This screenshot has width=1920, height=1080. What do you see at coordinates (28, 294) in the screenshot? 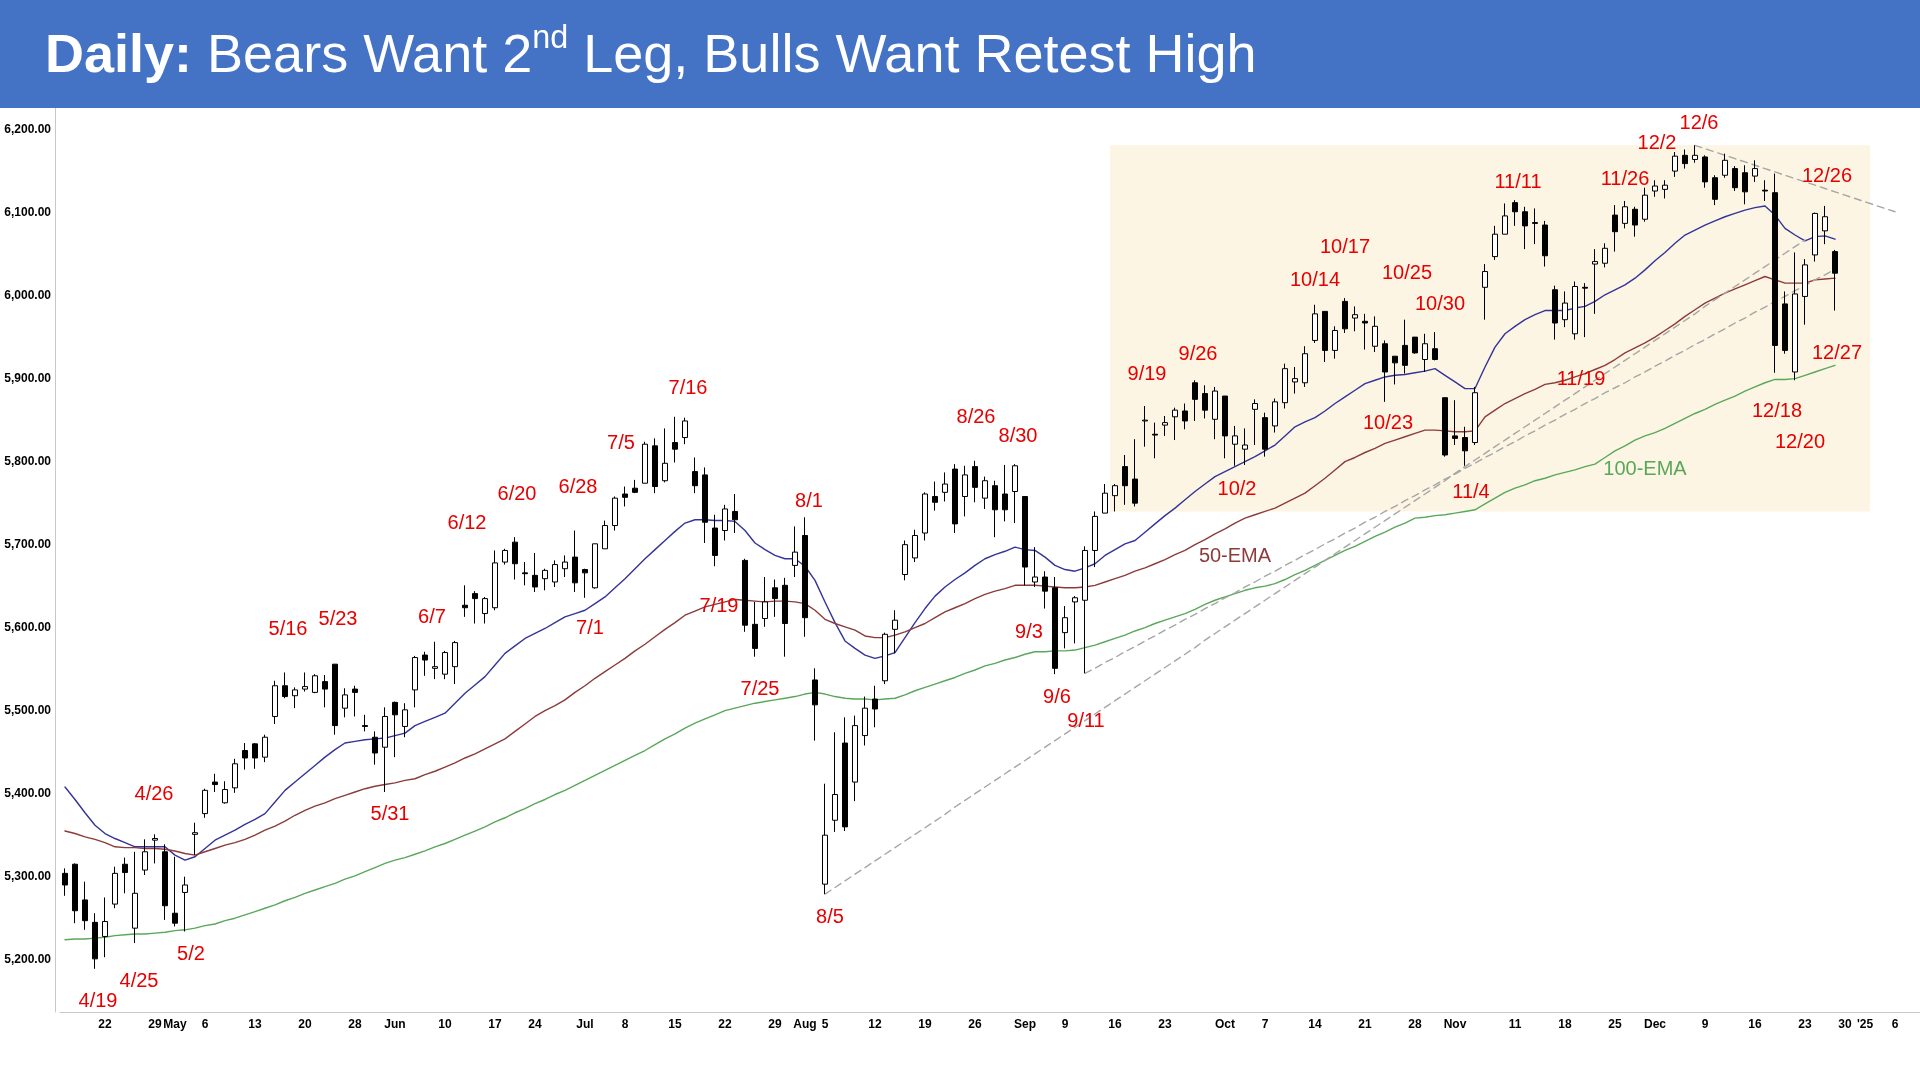
I see `y-tick-label: 6,000.00` at bounding box center [28, 294].